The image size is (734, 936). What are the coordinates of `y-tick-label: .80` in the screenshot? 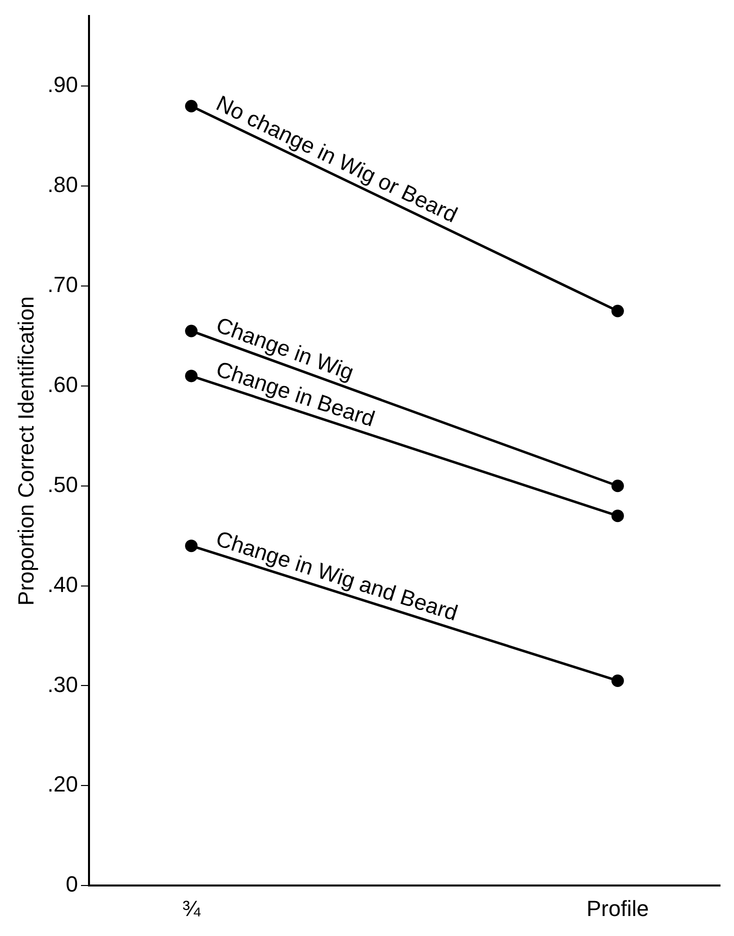 It's located at (62, 185).